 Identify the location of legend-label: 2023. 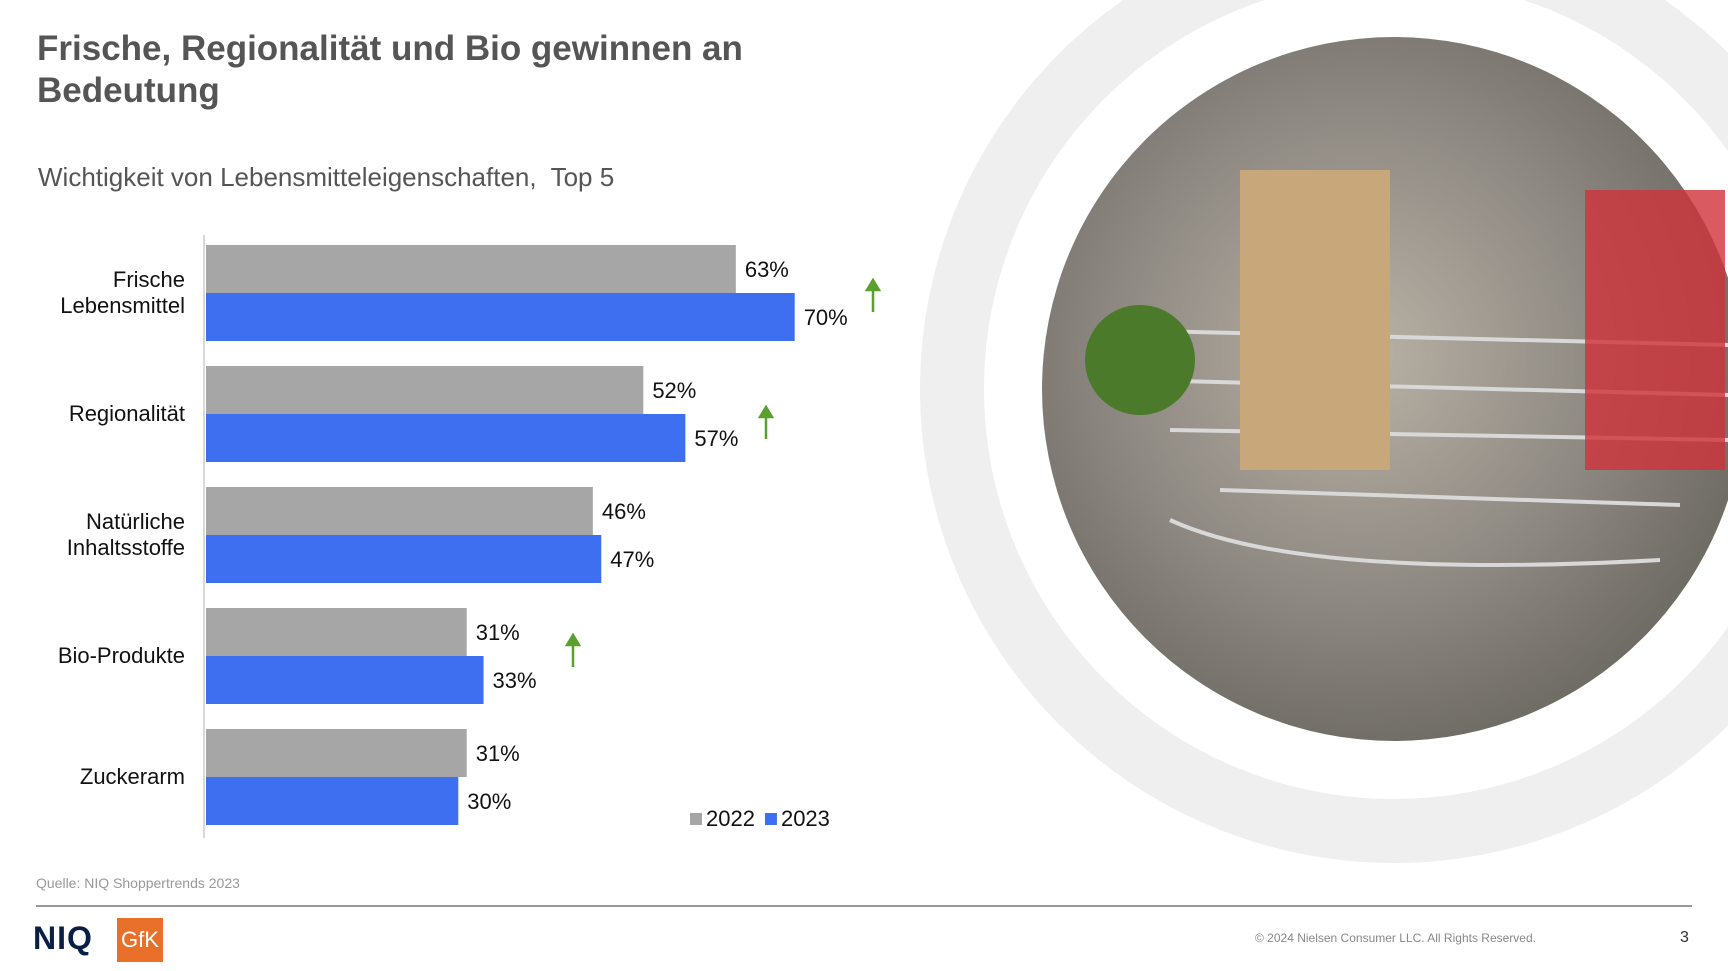
(805, 818).